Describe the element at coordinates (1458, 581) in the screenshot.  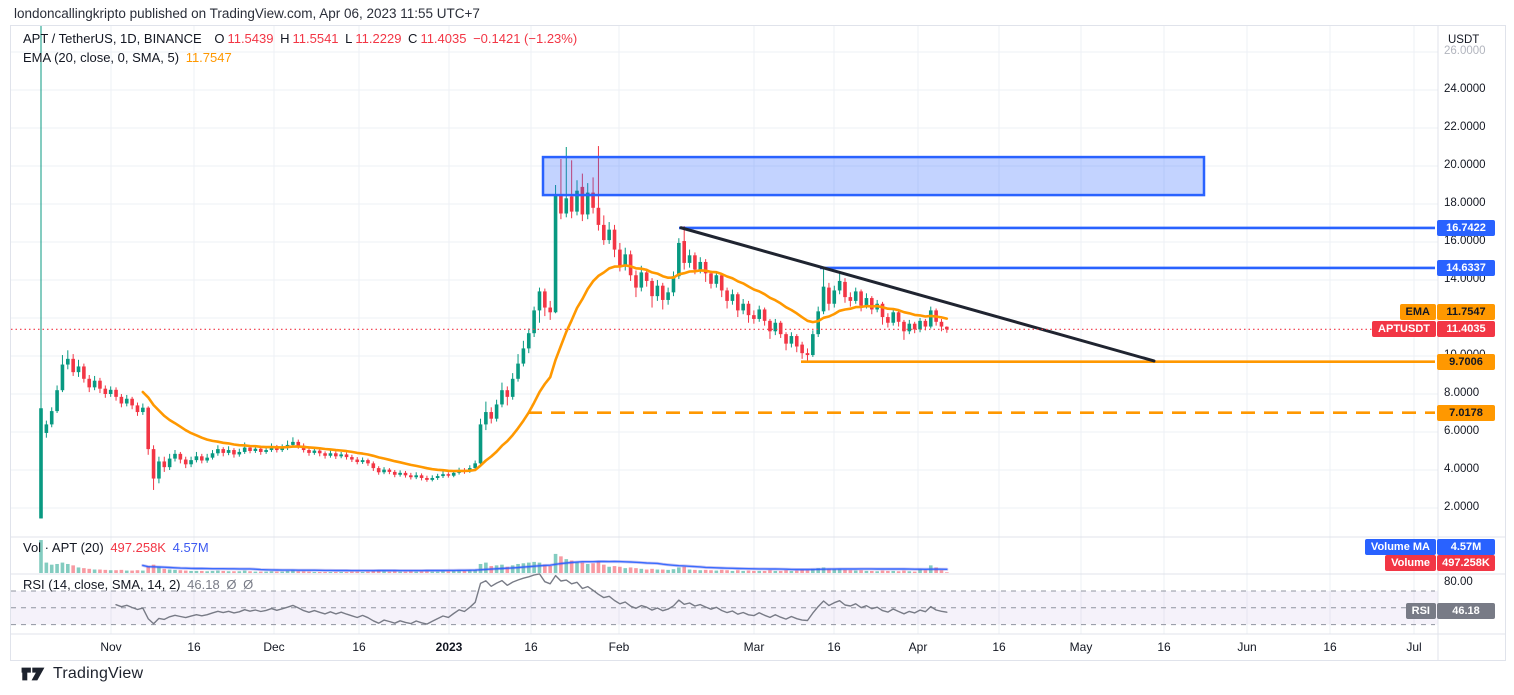
I see `rsi-axis-label: 80.00` at that location.